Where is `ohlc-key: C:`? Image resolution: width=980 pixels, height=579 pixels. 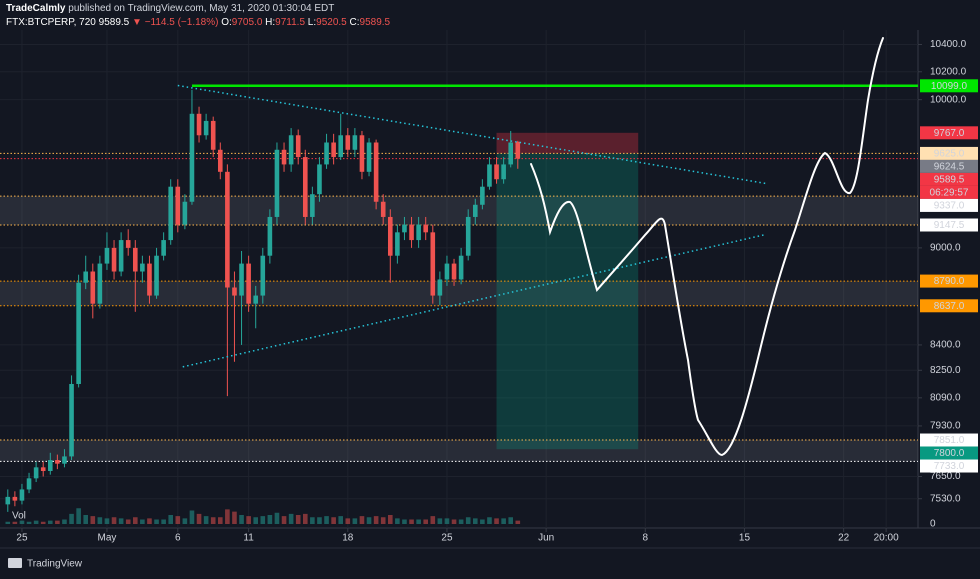 ohlc-key: C: is located at coordinates (355, 22).